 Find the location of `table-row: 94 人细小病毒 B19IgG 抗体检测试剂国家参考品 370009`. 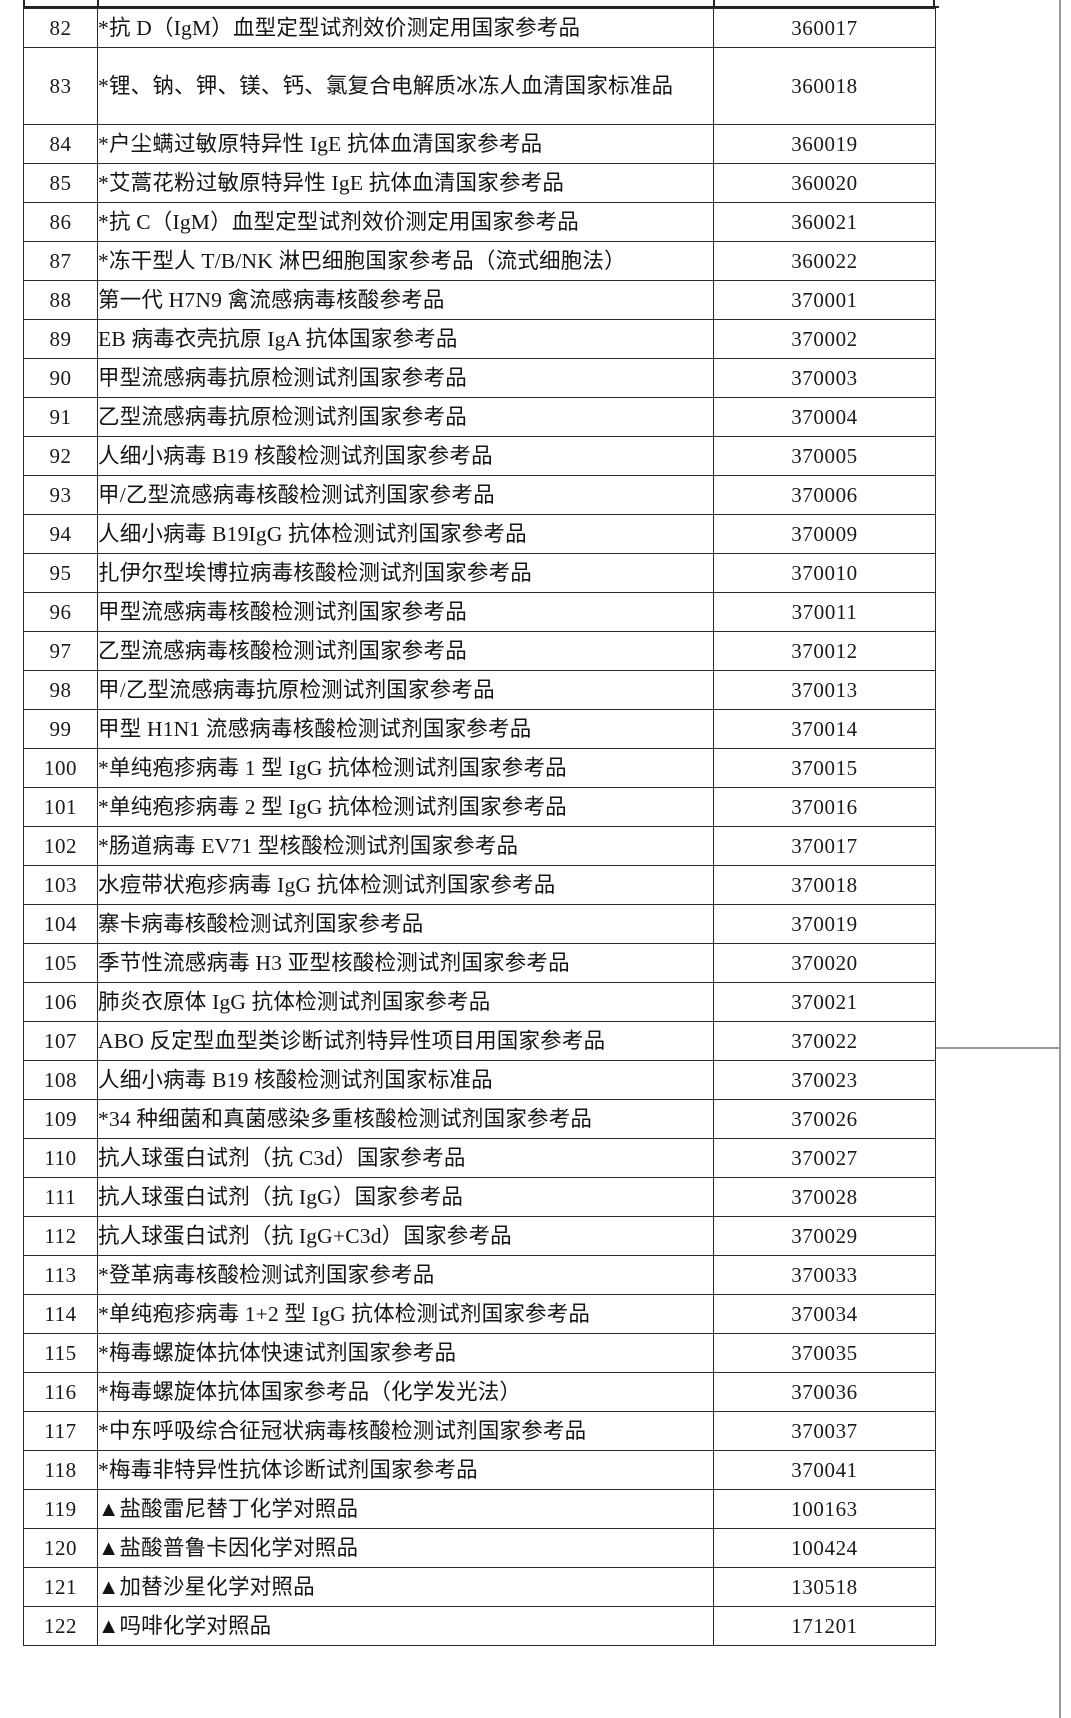

table-row: 94 人细小病毒 B19IgG 抗体检测试剂国家参考品 370009 is located at coordinates (479, 534).